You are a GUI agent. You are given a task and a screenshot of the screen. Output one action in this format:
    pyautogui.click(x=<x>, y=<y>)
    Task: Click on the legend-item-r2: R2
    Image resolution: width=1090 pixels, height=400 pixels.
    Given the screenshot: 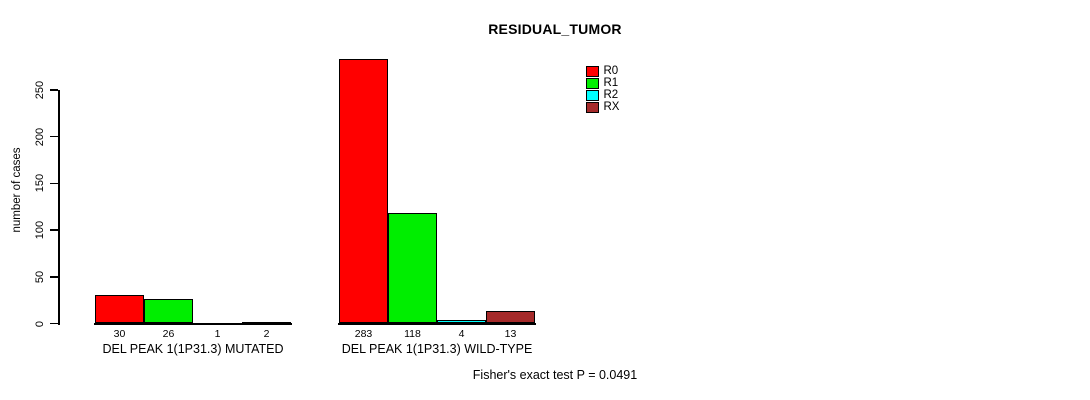 What is the action you would take?
    pyautogui.click(x=602, y=95)
    